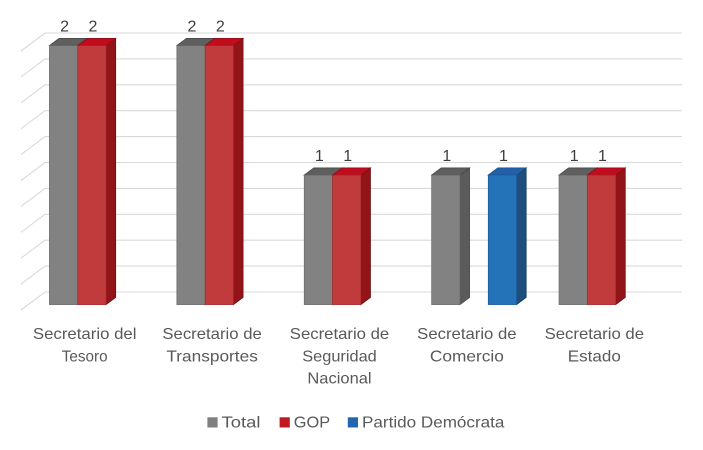 Image resolution: width=703 pixels, height=450 pixels. Describe the element at coordinates (241, 423) in the screenshot. I see `svg-text: Total` at that location.